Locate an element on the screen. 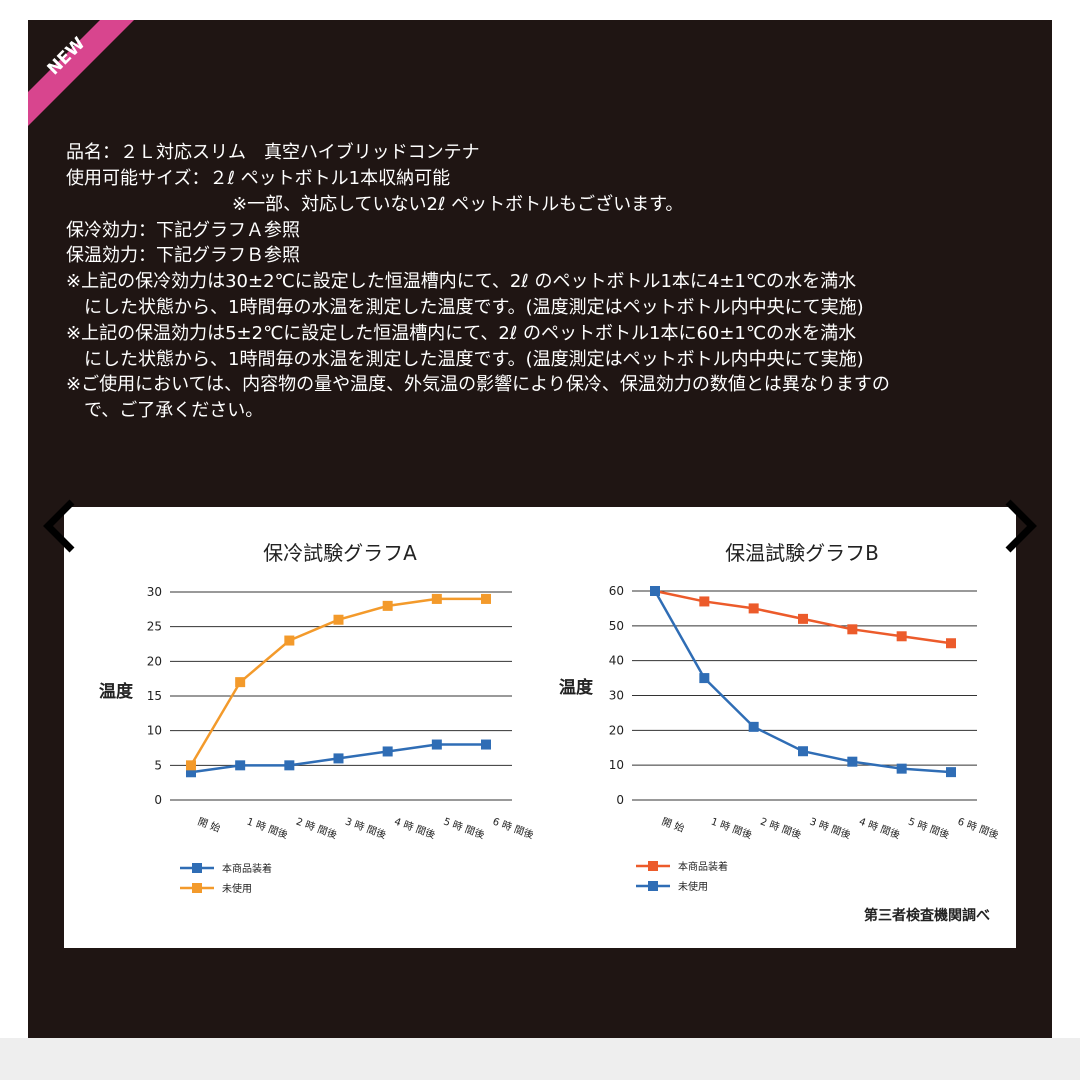  spec-line: 保温効力：下記グラフＢ参照 is located at coordinates (183, 255).